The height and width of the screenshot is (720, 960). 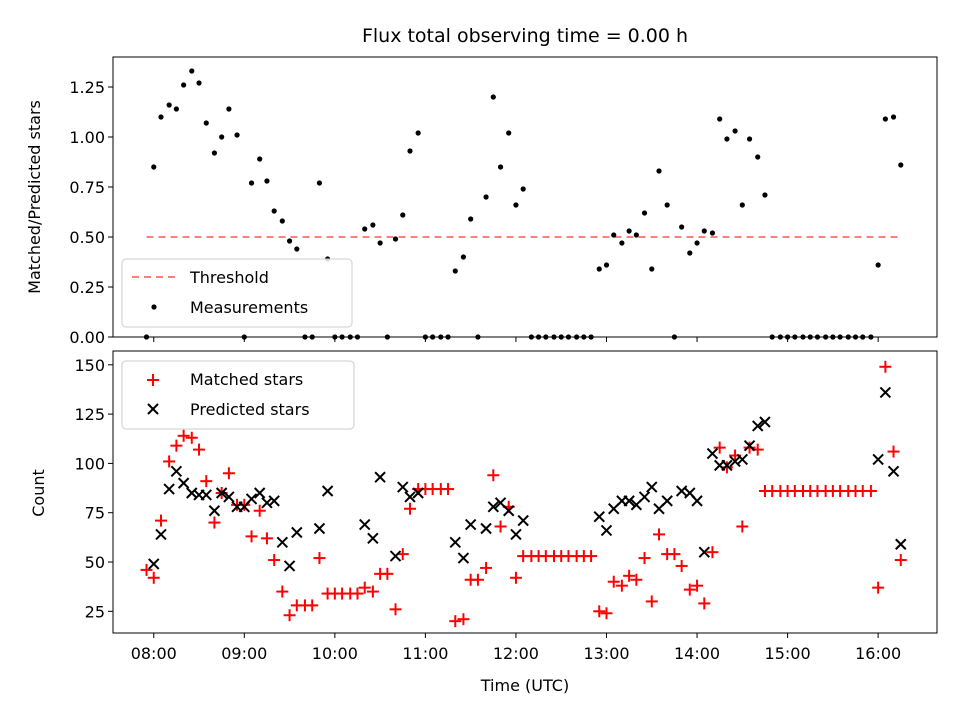 What do you see at coordinates (244, 653) in the screenshot?
I see `x-tick-label: 09:00` at bounding box center [244, 653].